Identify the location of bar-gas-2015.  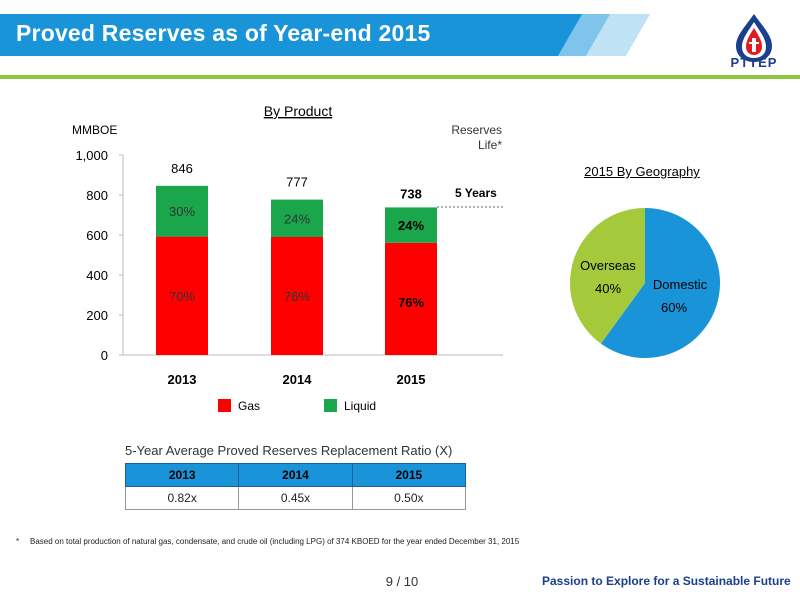
(411, 298).